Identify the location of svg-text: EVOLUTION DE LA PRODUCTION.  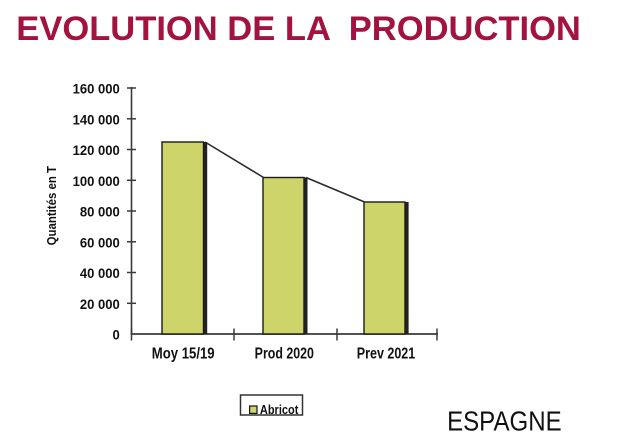
(298, 29).